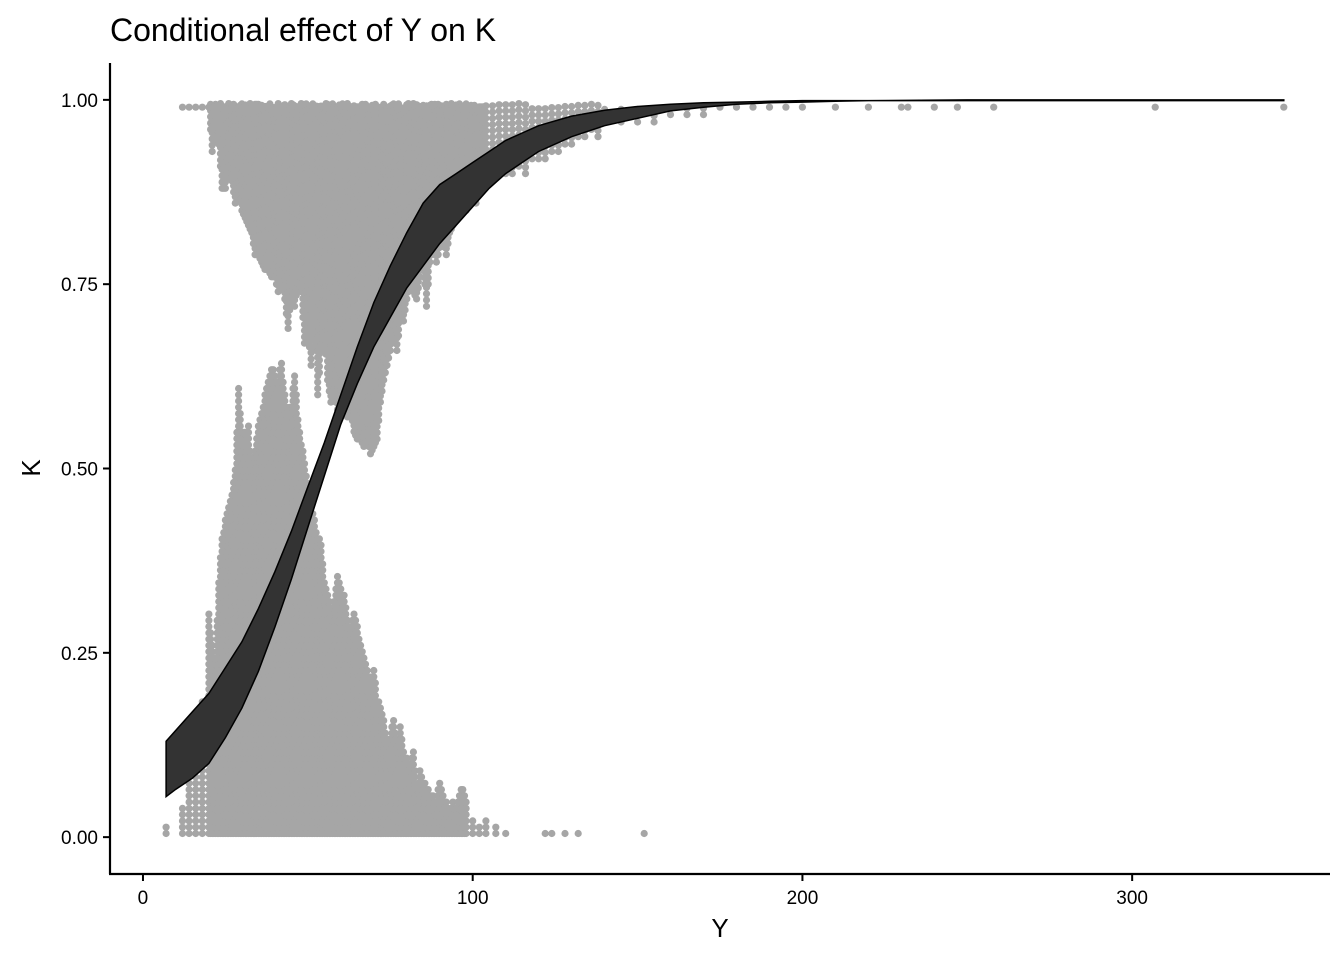 This screenshot has width=1344, height=960. I want to click on chart-title: Conditional effect of Y on K, so click(303, 30).